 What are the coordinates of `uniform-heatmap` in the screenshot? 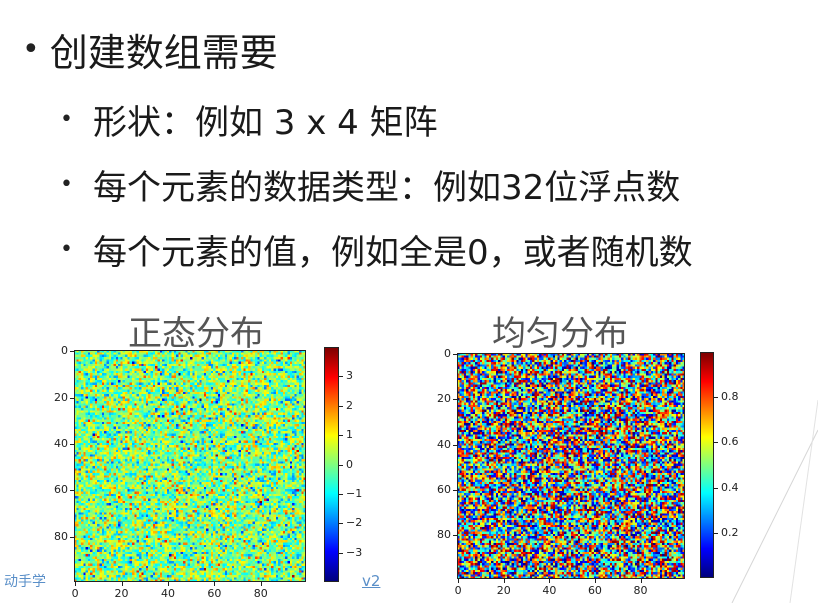 It's located at (571, 466).